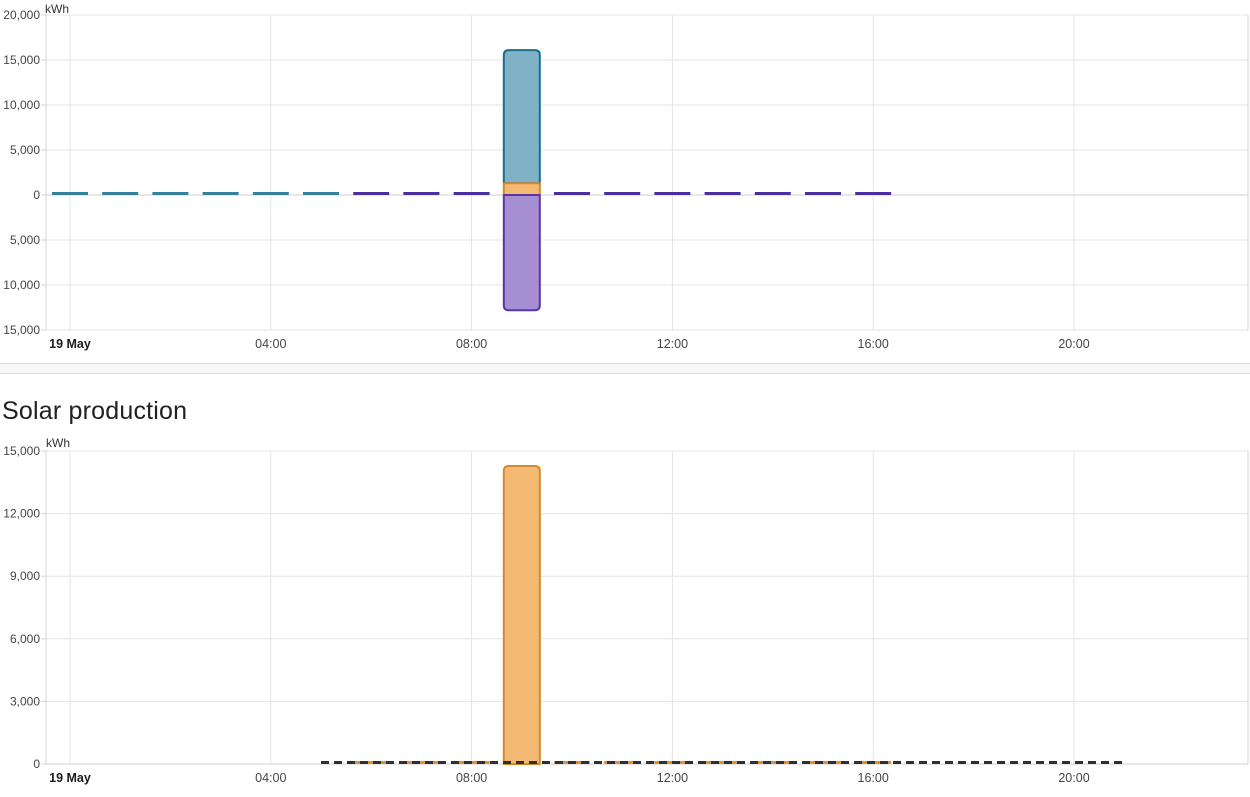 Image resolution: width=1250 pixels, height=797 pixels. Describe the element at coordinates (21, 514) in the screenshot. I see `y-axis-label: 12,000` at that location.